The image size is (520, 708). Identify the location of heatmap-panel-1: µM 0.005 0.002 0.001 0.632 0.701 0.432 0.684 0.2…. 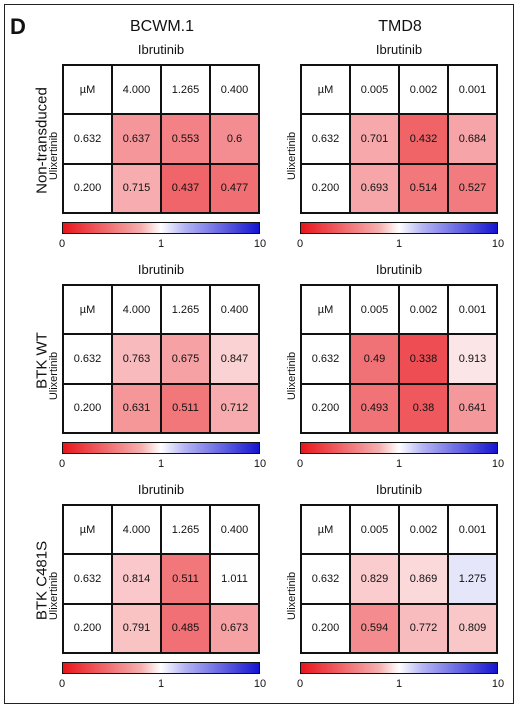
(399, 139).